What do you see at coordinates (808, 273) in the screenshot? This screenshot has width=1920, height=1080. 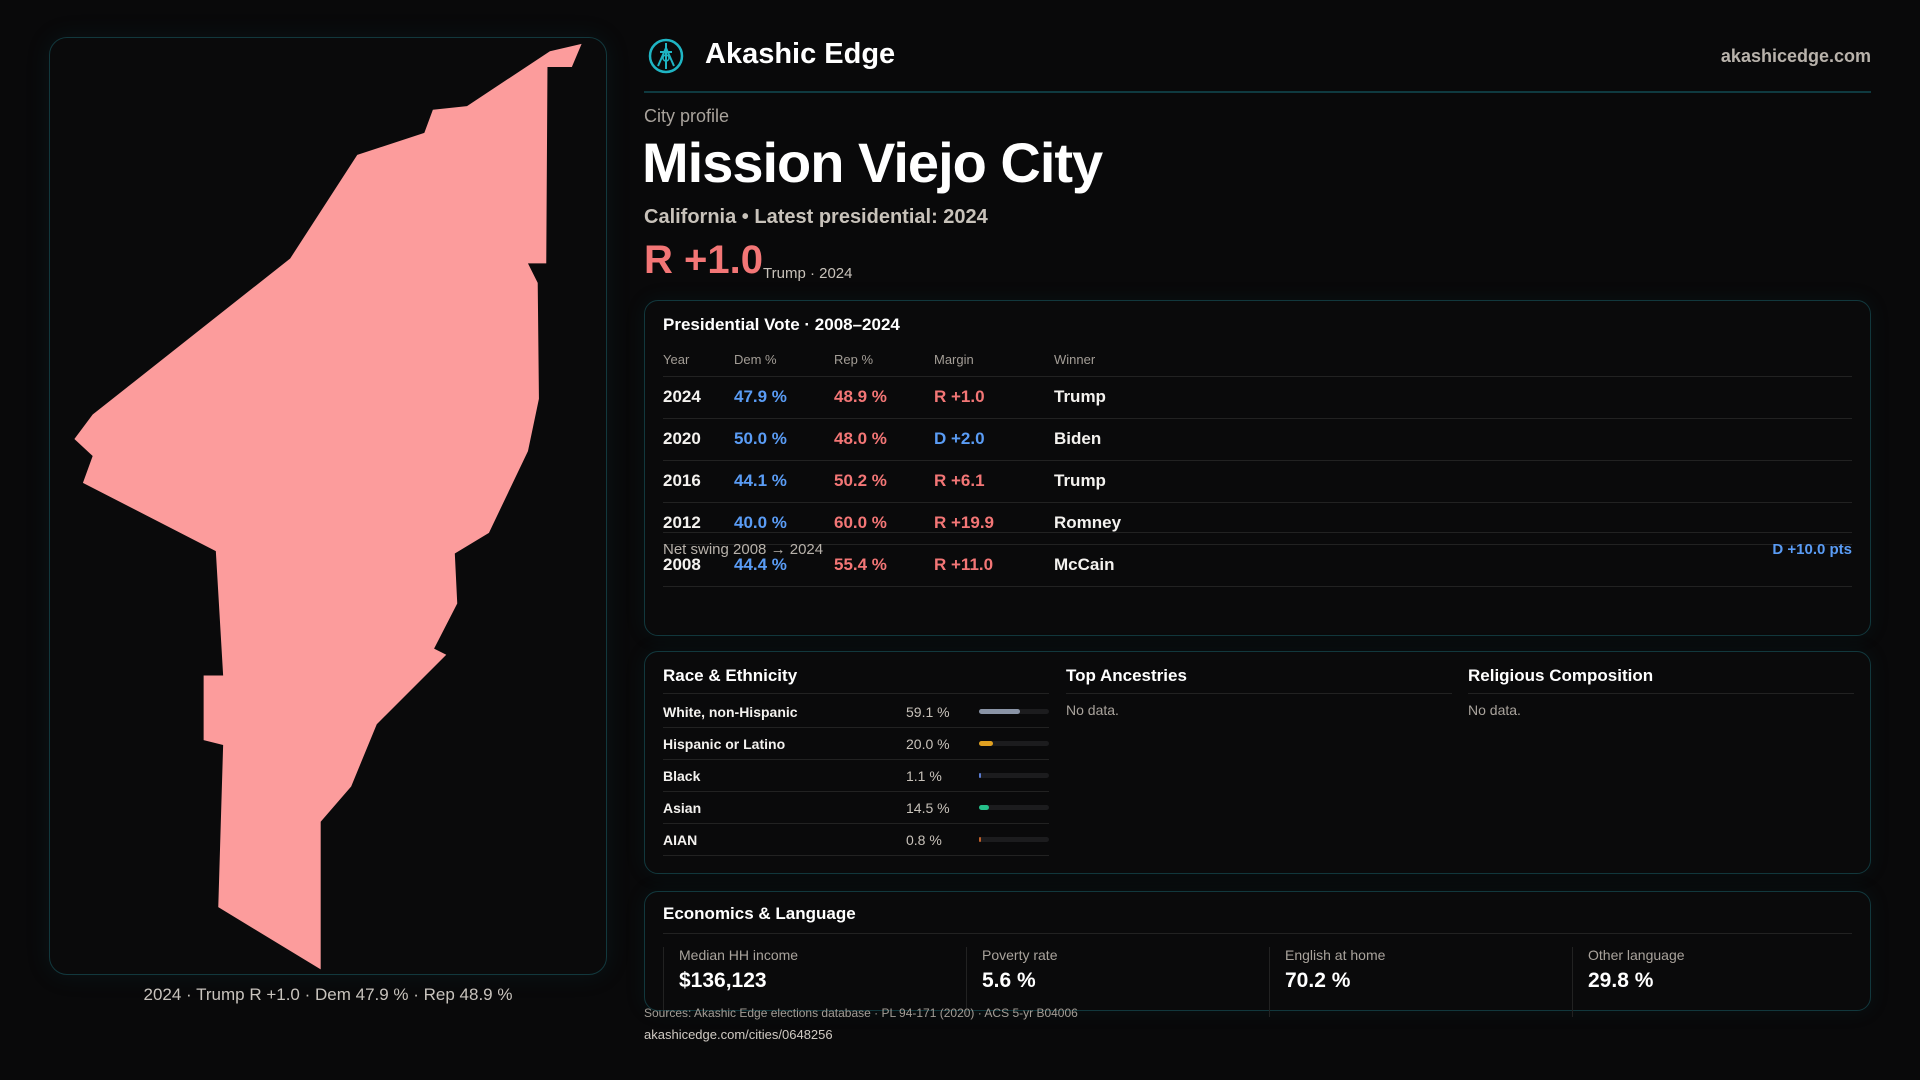 I see `lead-note: Trump · 2024` at bounding box center [808, 273].